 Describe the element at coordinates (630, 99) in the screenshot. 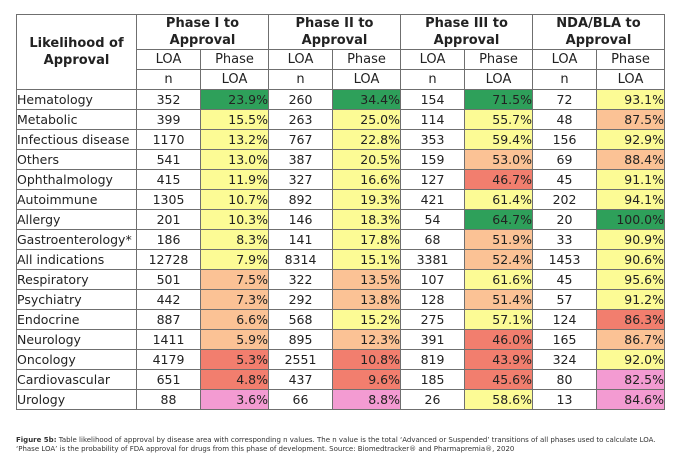

I see `phase-loa-value: 93.1%` at that location.